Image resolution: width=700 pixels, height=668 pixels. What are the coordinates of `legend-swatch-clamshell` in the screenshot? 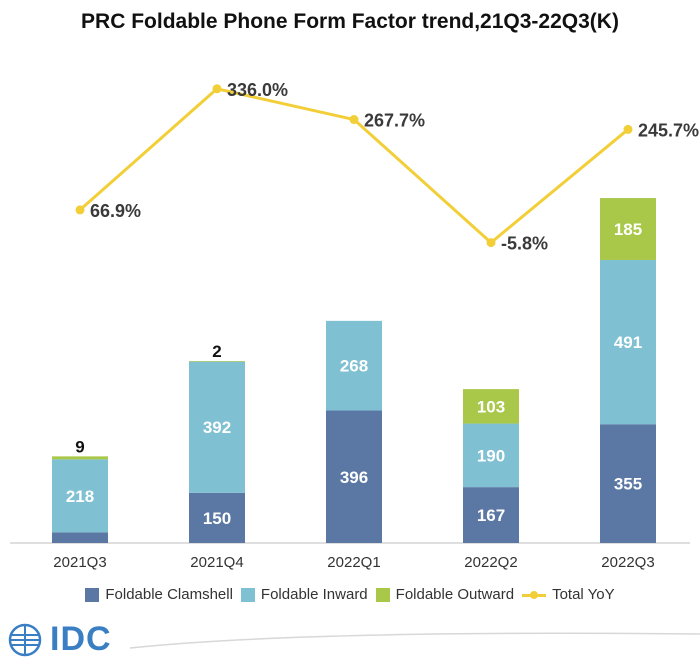 It's located at (92, 594).